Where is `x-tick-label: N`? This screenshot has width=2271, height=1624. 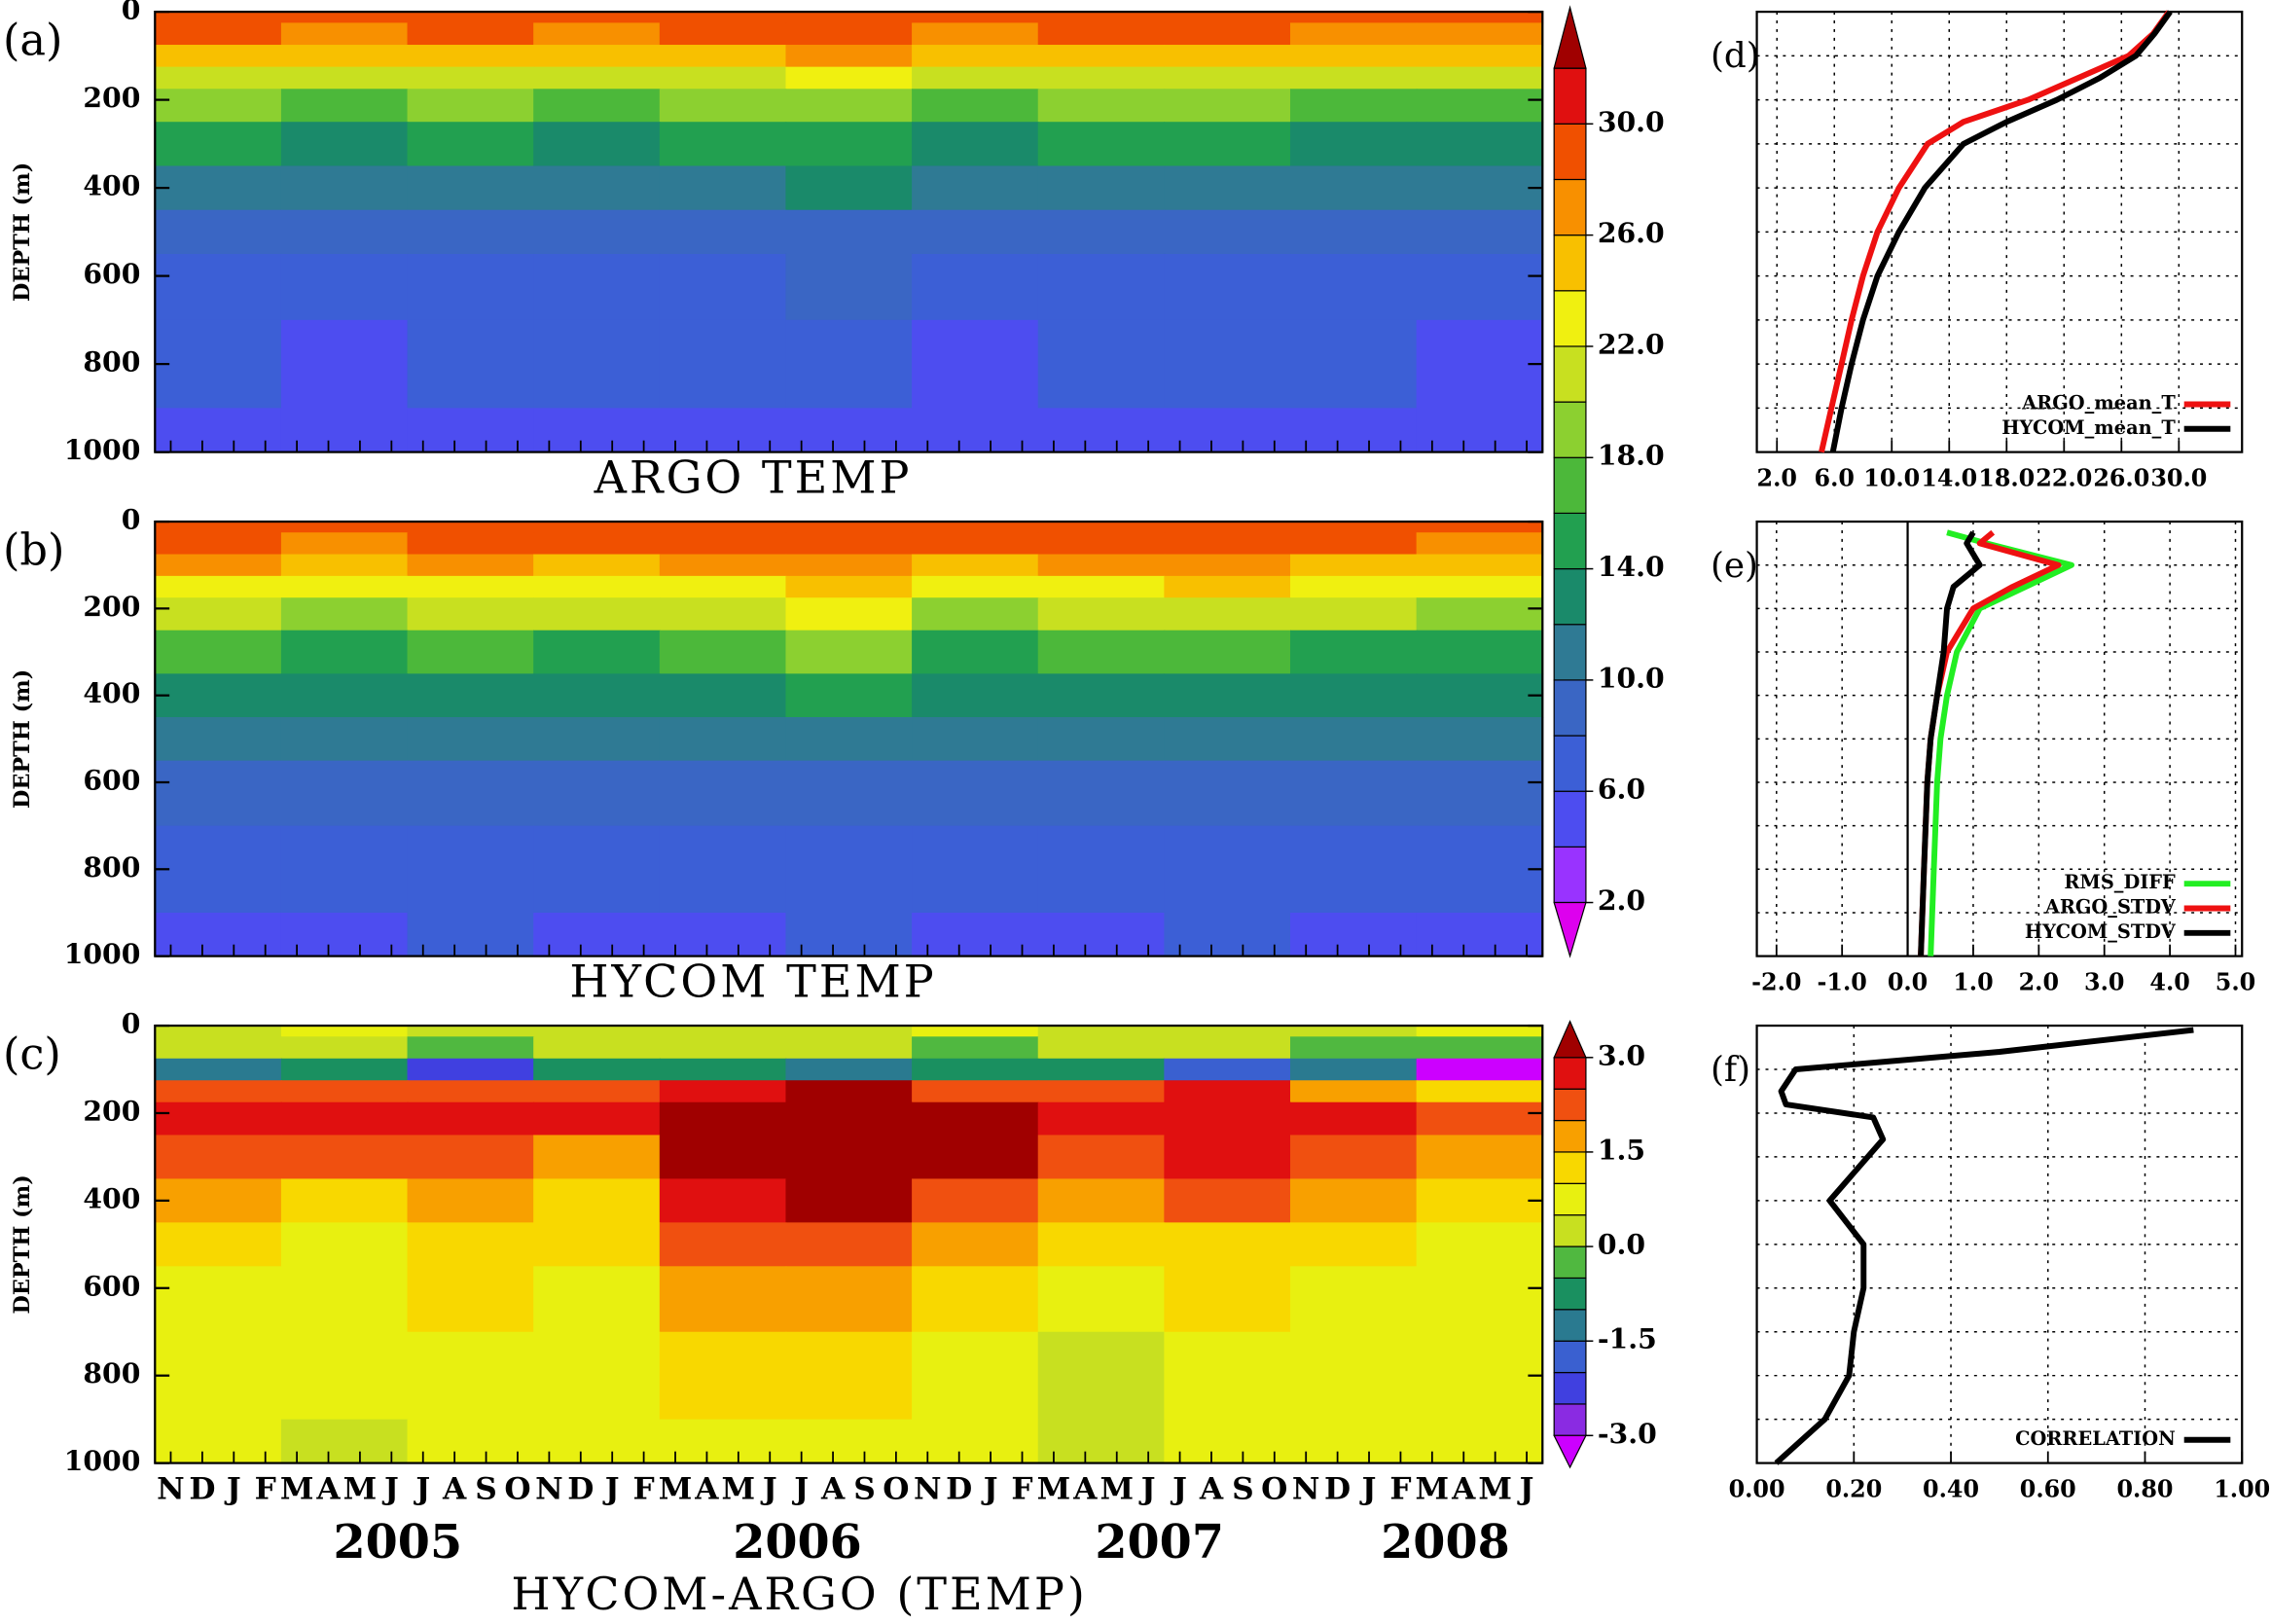 x-tick-label: N is located at coordinates (549, 1488).